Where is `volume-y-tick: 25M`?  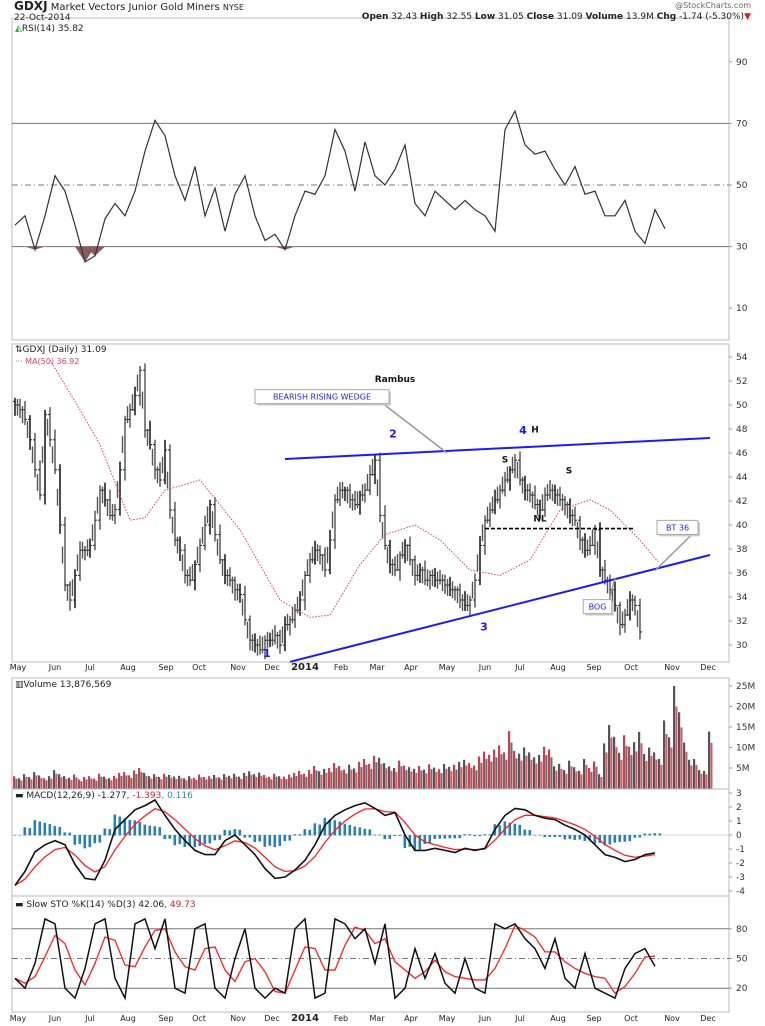
volume-y-tick: 25M is located at coordinates (745, 687).